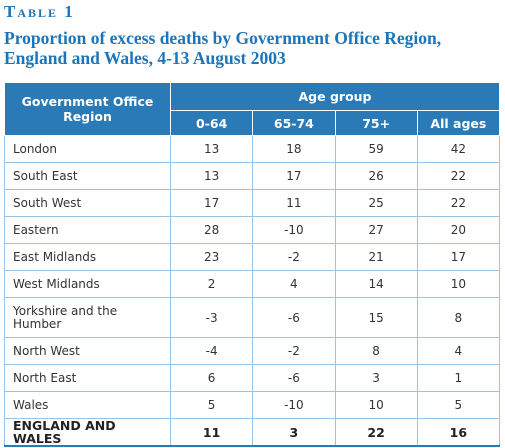 This screenshot has width=505, height=448. I want to click on table-row: Yorkshire and the Humber -3 -6 15 8, so click(252, 317).